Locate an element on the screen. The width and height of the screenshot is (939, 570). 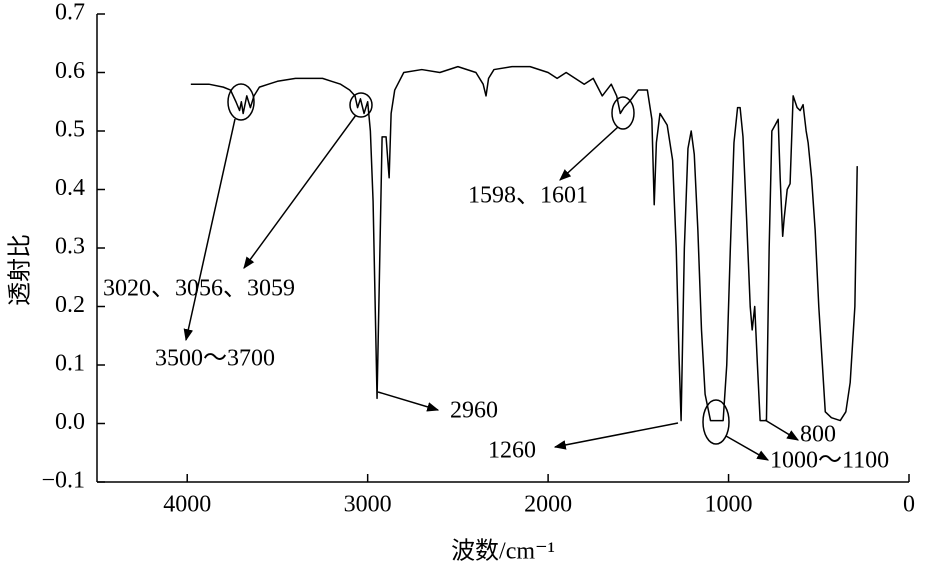
x-tick-label: 4000 is located at coordinates (187, 505).